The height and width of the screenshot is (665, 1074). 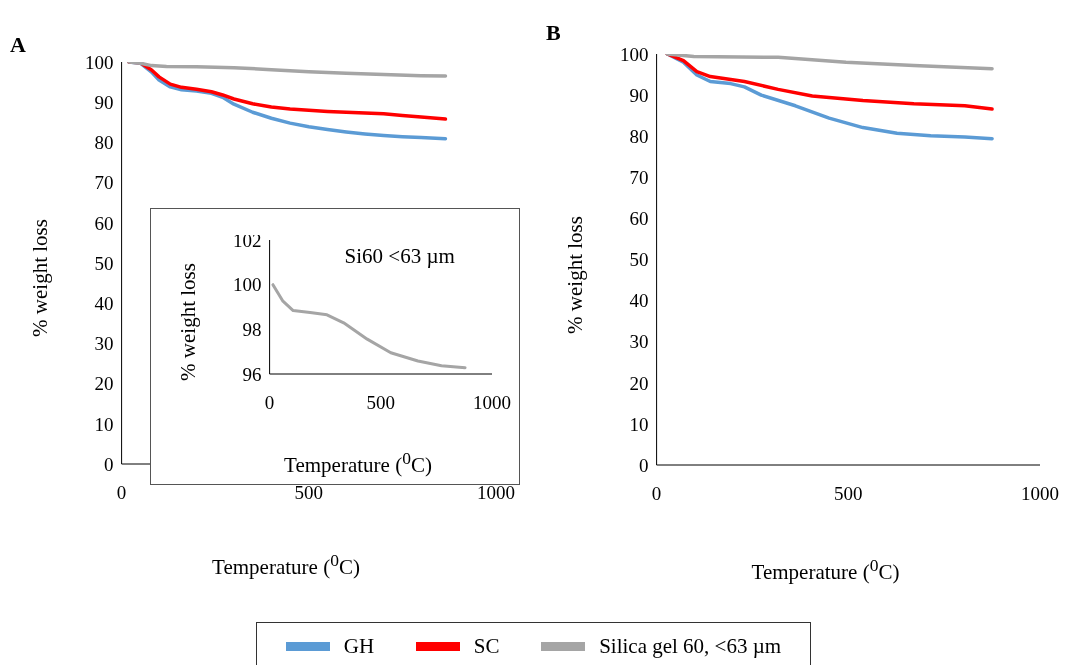 What do you see at coordinates (359, 646) in the screenshot?
I see `legend-label: GH` at bounding box center [359, 646].